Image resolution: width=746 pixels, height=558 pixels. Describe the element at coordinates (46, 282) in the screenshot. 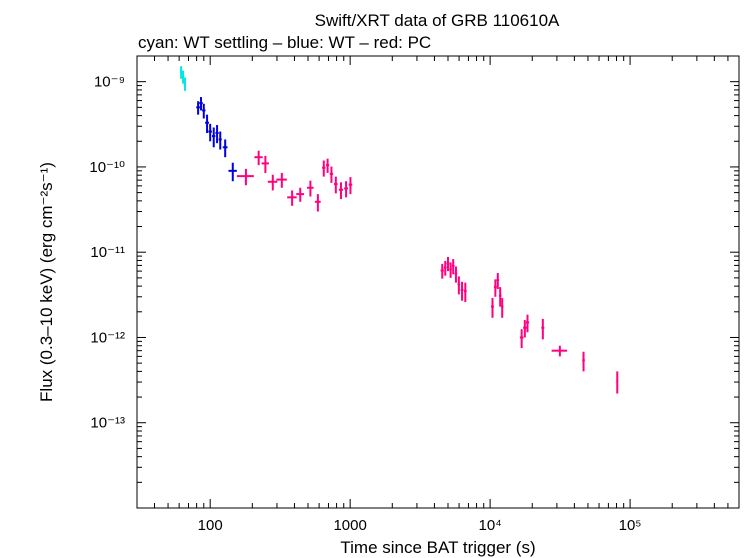

I see `y-axis-label: Flux (0.3–10 keV) (erg cm⁻²s⁻¹)` at that location.